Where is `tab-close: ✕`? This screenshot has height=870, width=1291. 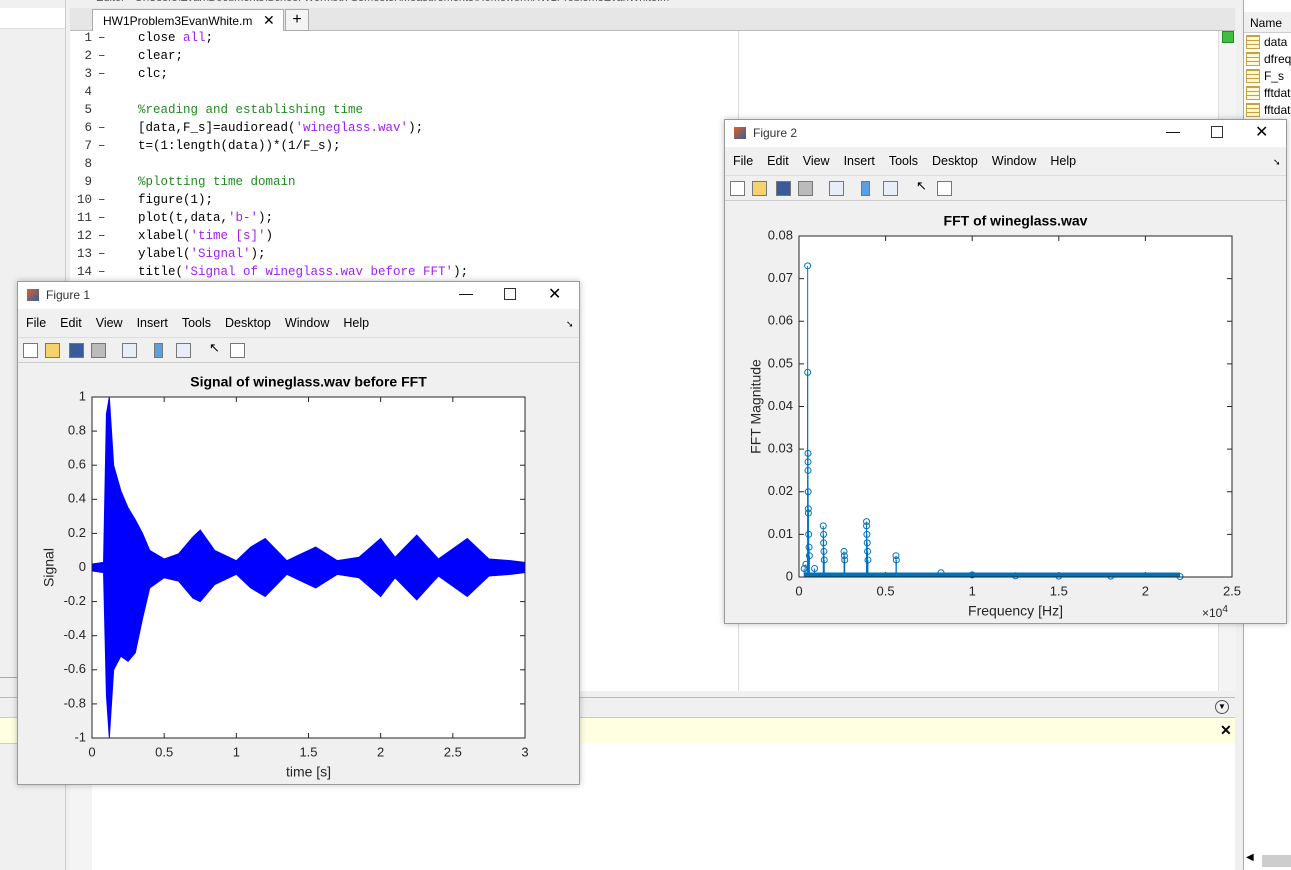 tab-close: ✕ is located at coordinates (269, 20).